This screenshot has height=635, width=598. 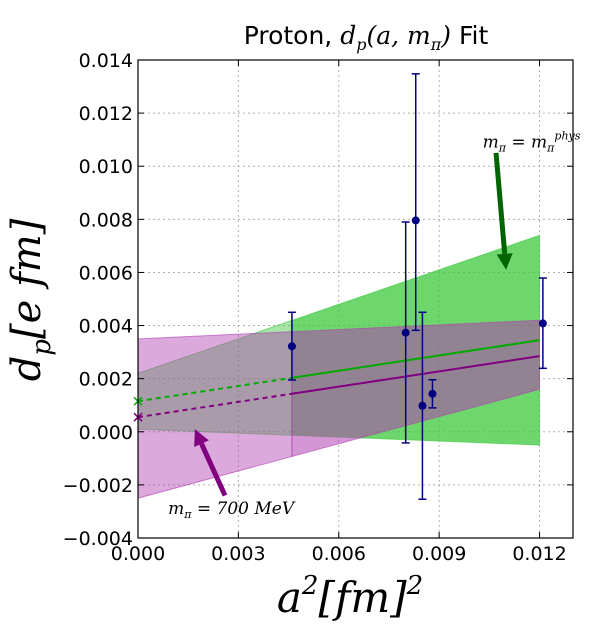 I want to click on y-tick-label: −0.004, so click(x=98, y=539).